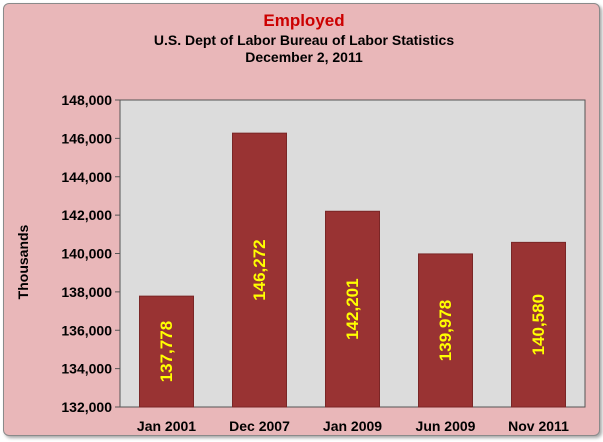 The image size is (603, 442). What do you see at coordinates (166, 426) in the screenshot?
I see `x-tick-label: Jan 2001` at bounding box center [166, 426].